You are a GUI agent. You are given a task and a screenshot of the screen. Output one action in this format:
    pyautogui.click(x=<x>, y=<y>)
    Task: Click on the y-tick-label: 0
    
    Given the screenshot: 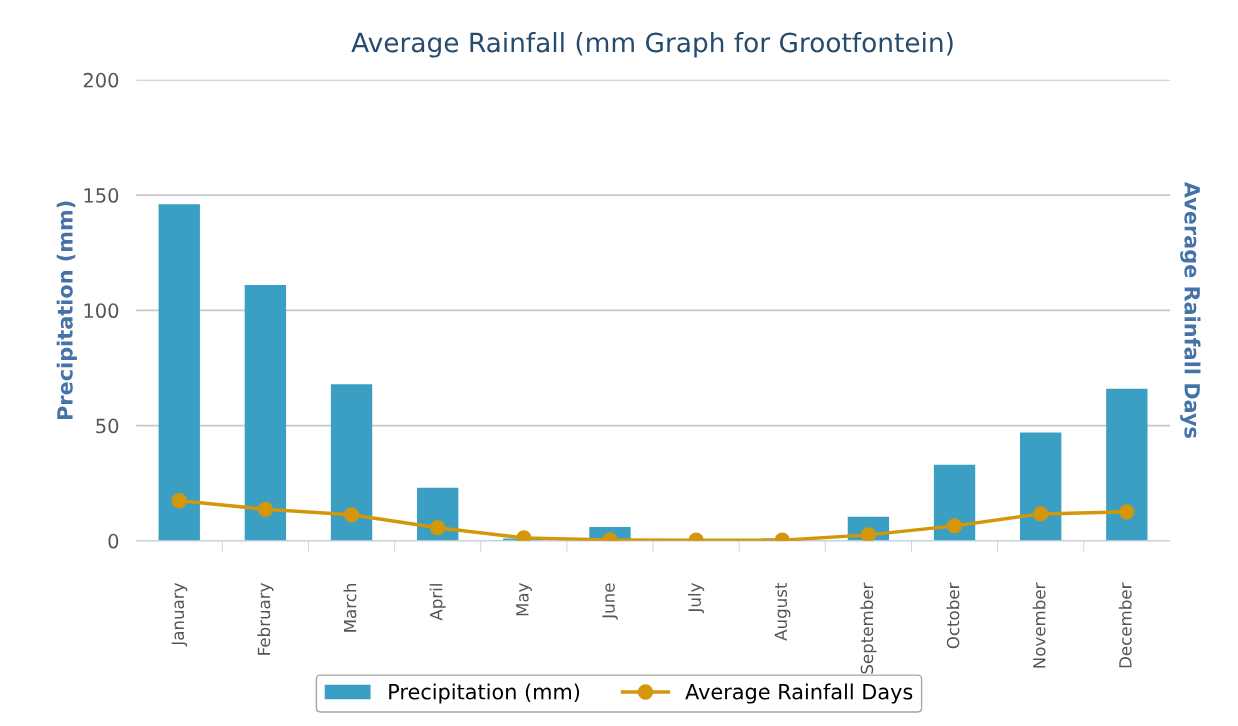 What is the action you would take?
    pyautogui.click(x=113, y=541)
    